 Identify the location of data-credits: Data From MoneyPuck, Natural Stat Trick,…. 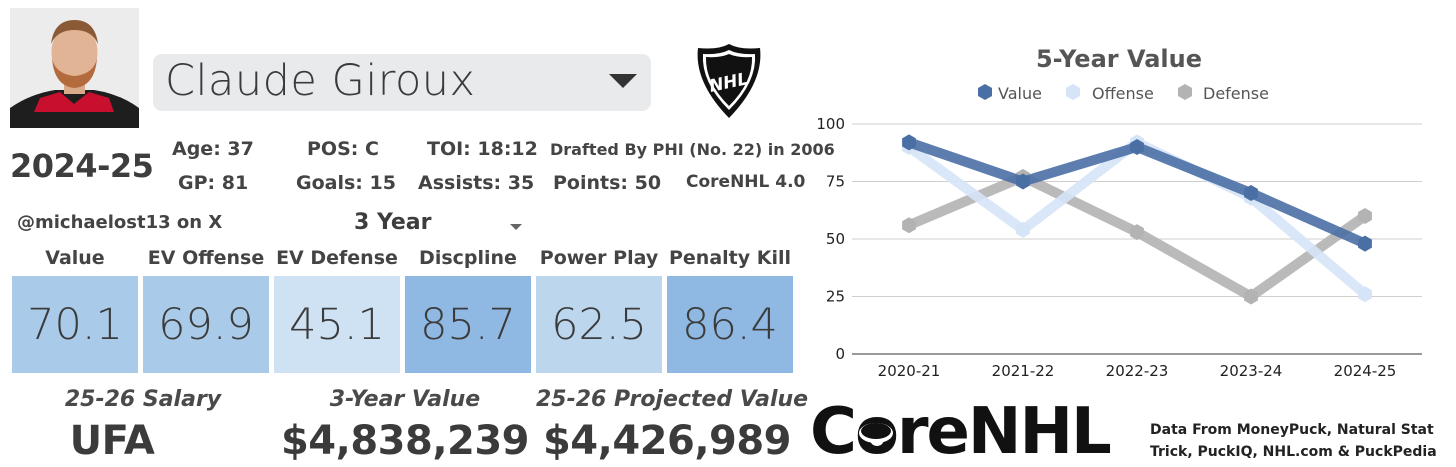
(1300, 441).